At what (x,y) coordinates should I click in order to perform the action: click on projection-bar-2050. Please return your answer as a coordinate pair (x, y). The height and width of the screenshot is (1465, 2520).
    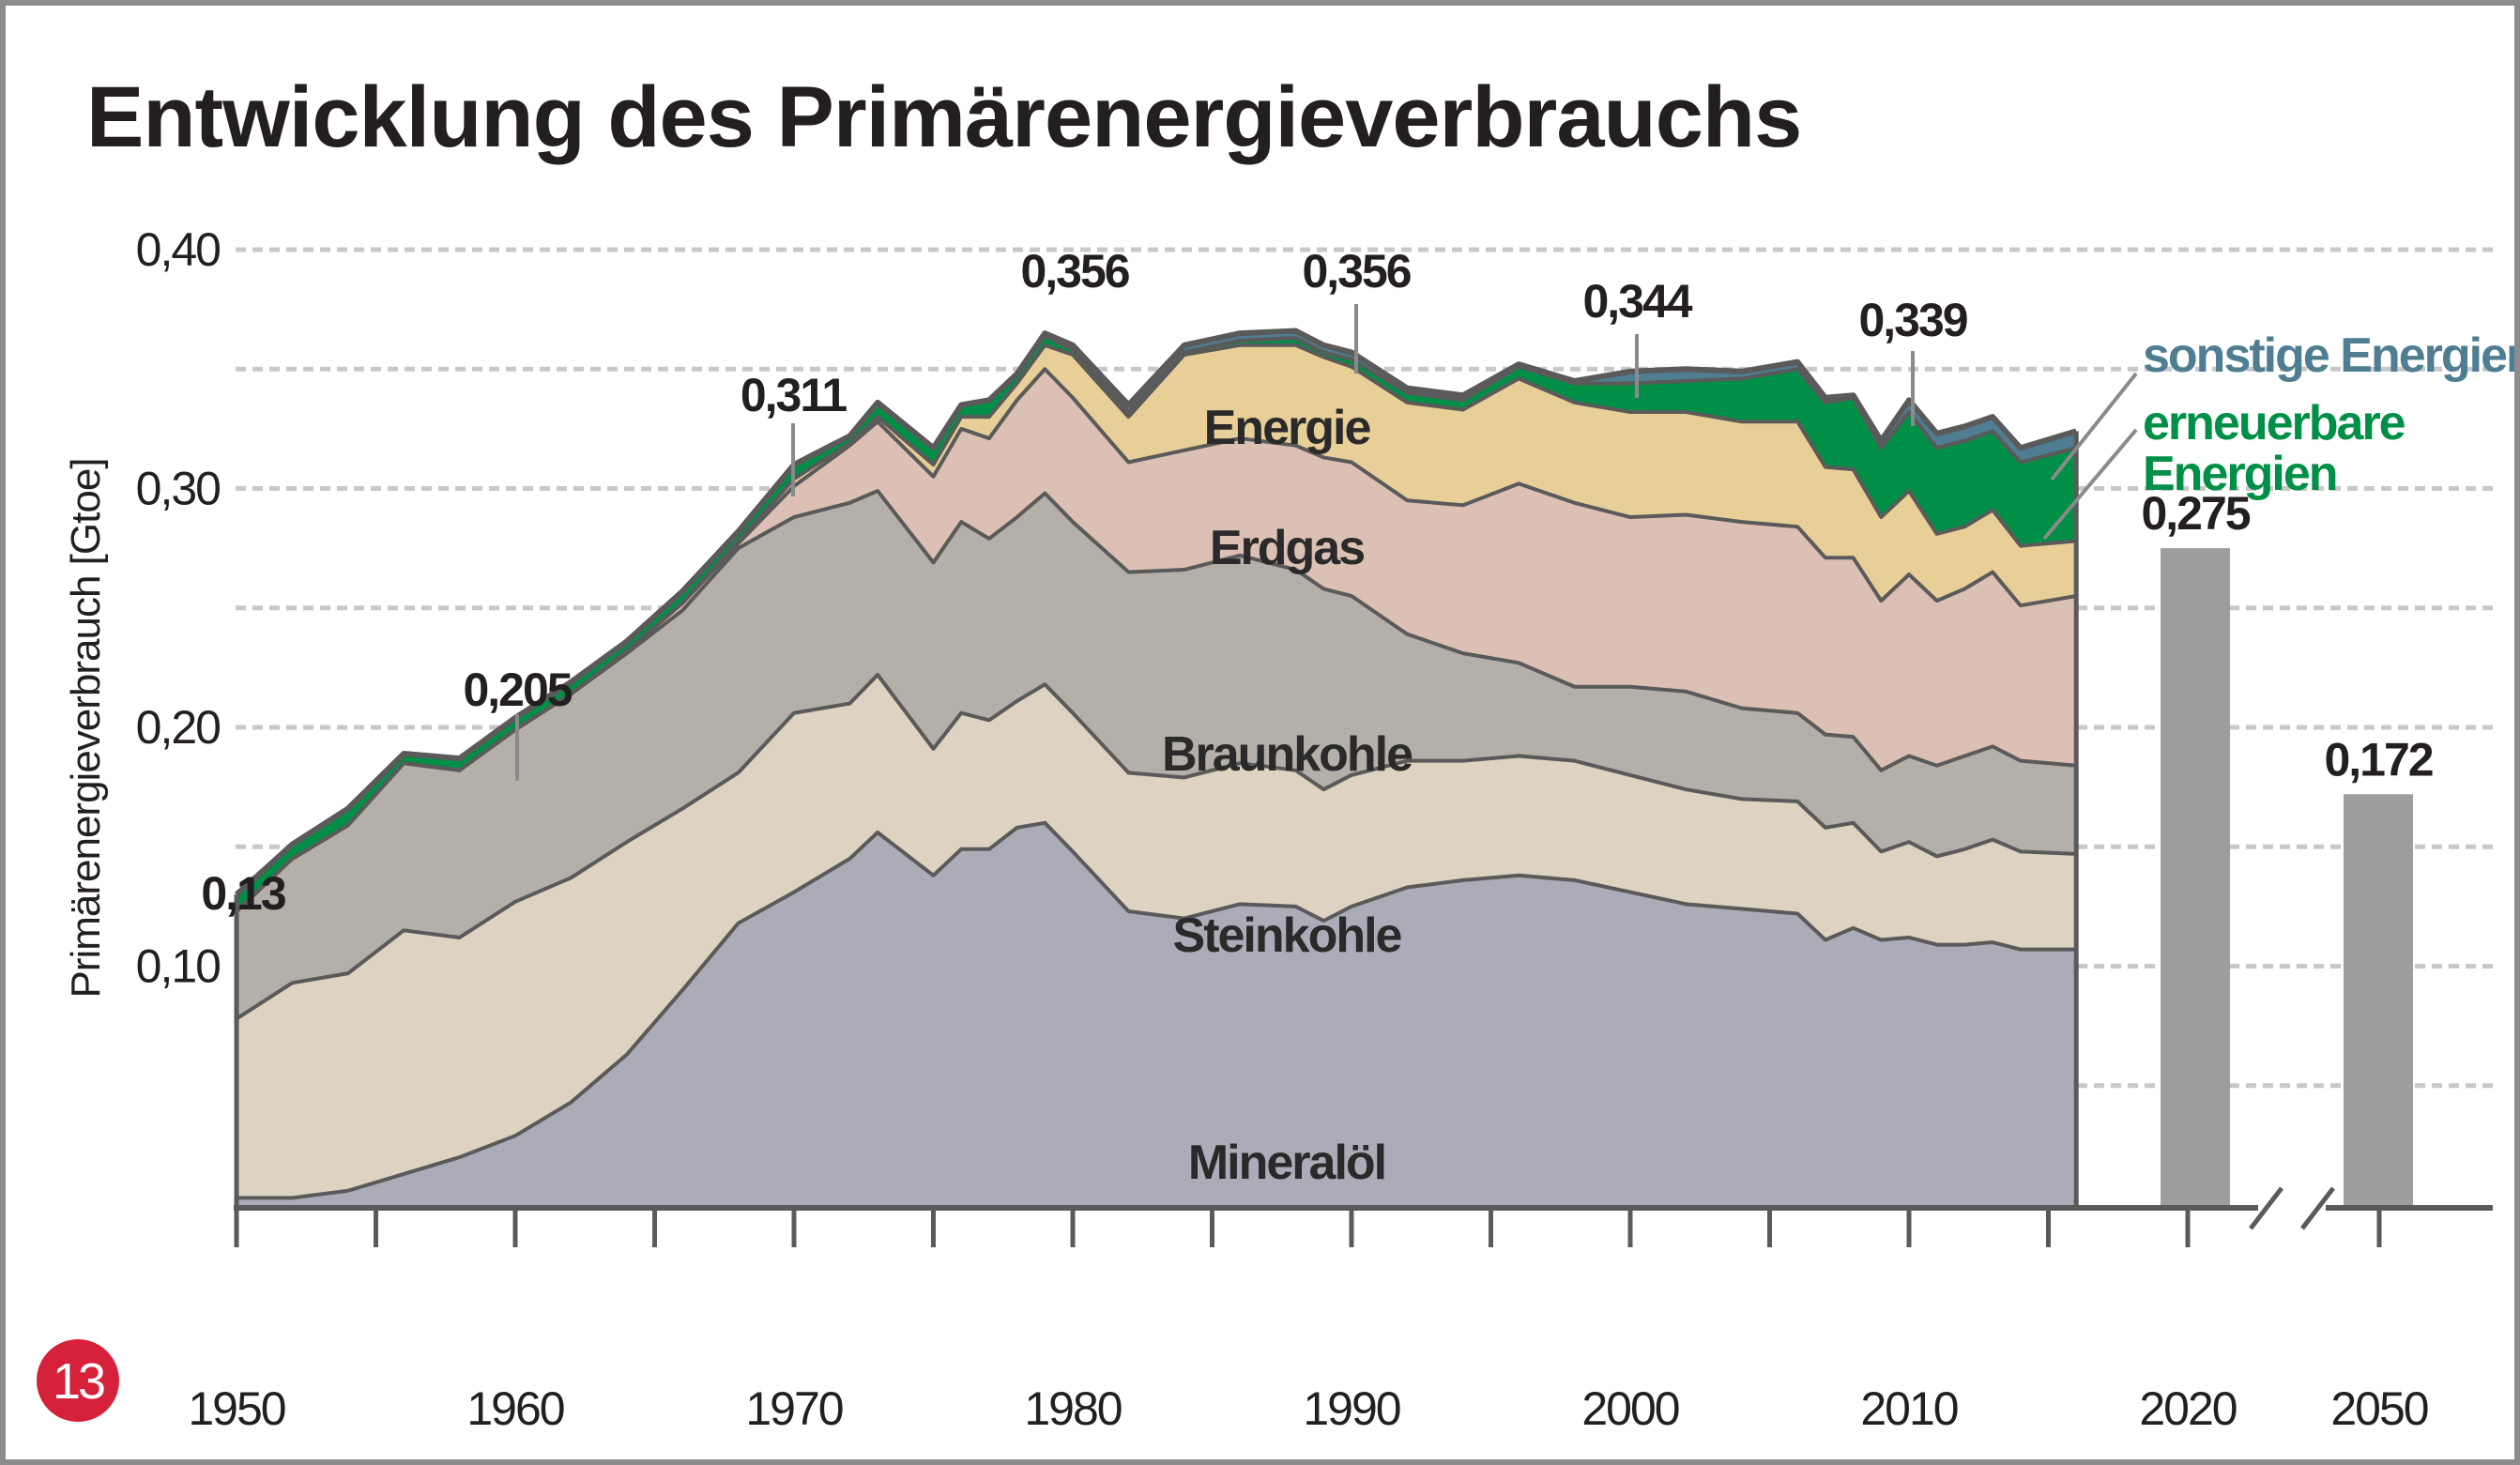
    Looking at the image, I should click on (2378, 999).